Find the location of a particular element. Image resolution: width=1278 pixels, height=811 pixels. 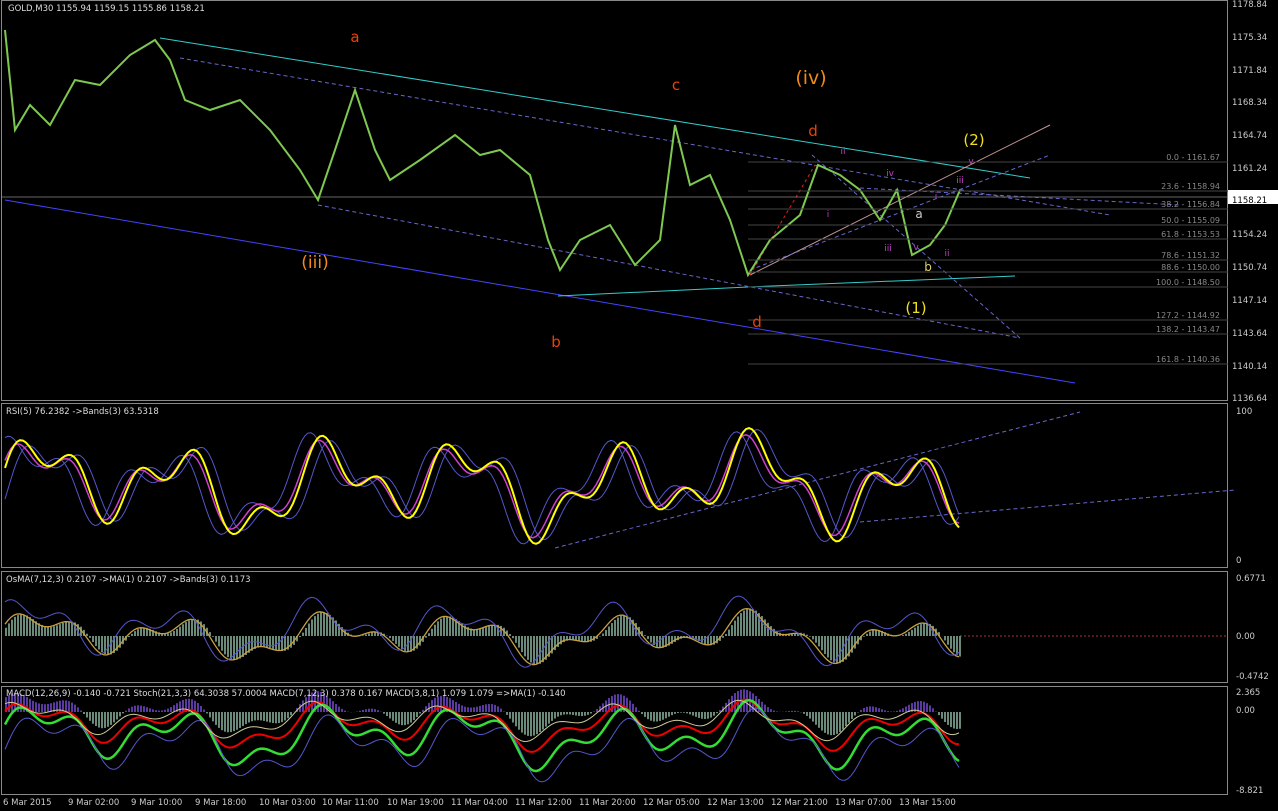

time-label: 11 Mar 20:00 is located at coordinates (607, 803).